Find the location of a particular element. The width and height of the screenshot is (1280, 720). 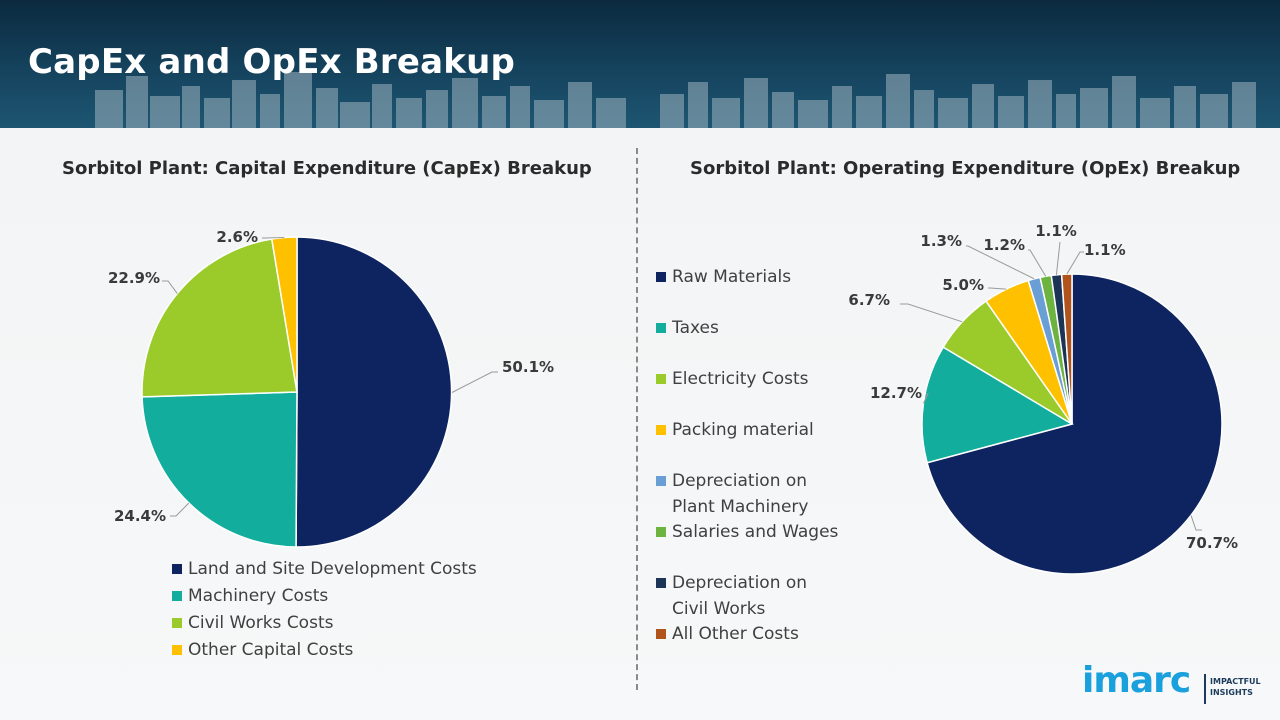

legend-label-2: Civil Works Costs is located at coordinates (261, 623).